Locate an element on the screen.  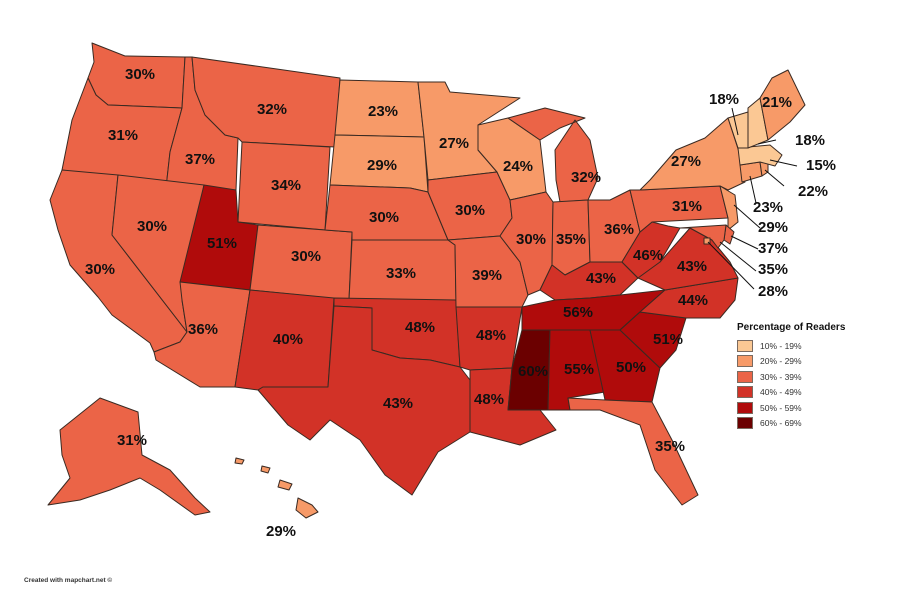
label-AK: 31% is located at coordinates (132, 440).